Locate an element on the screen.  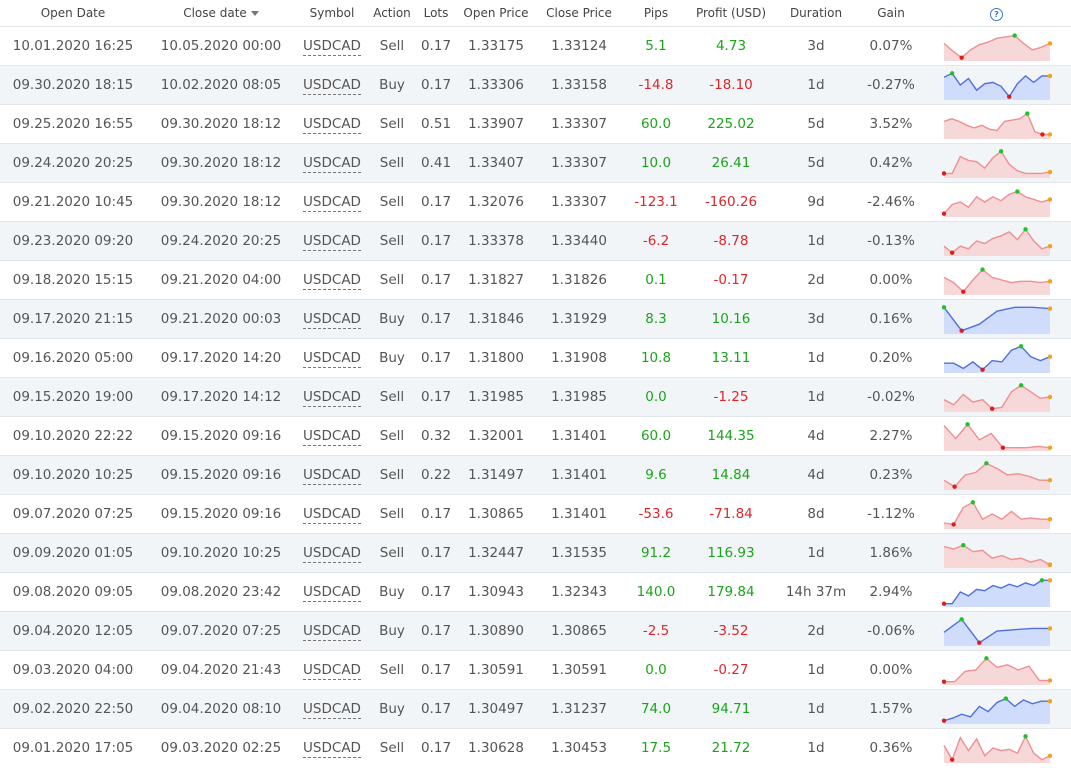
symbol-cell: USDCAD is located at coordinates (332, 202).